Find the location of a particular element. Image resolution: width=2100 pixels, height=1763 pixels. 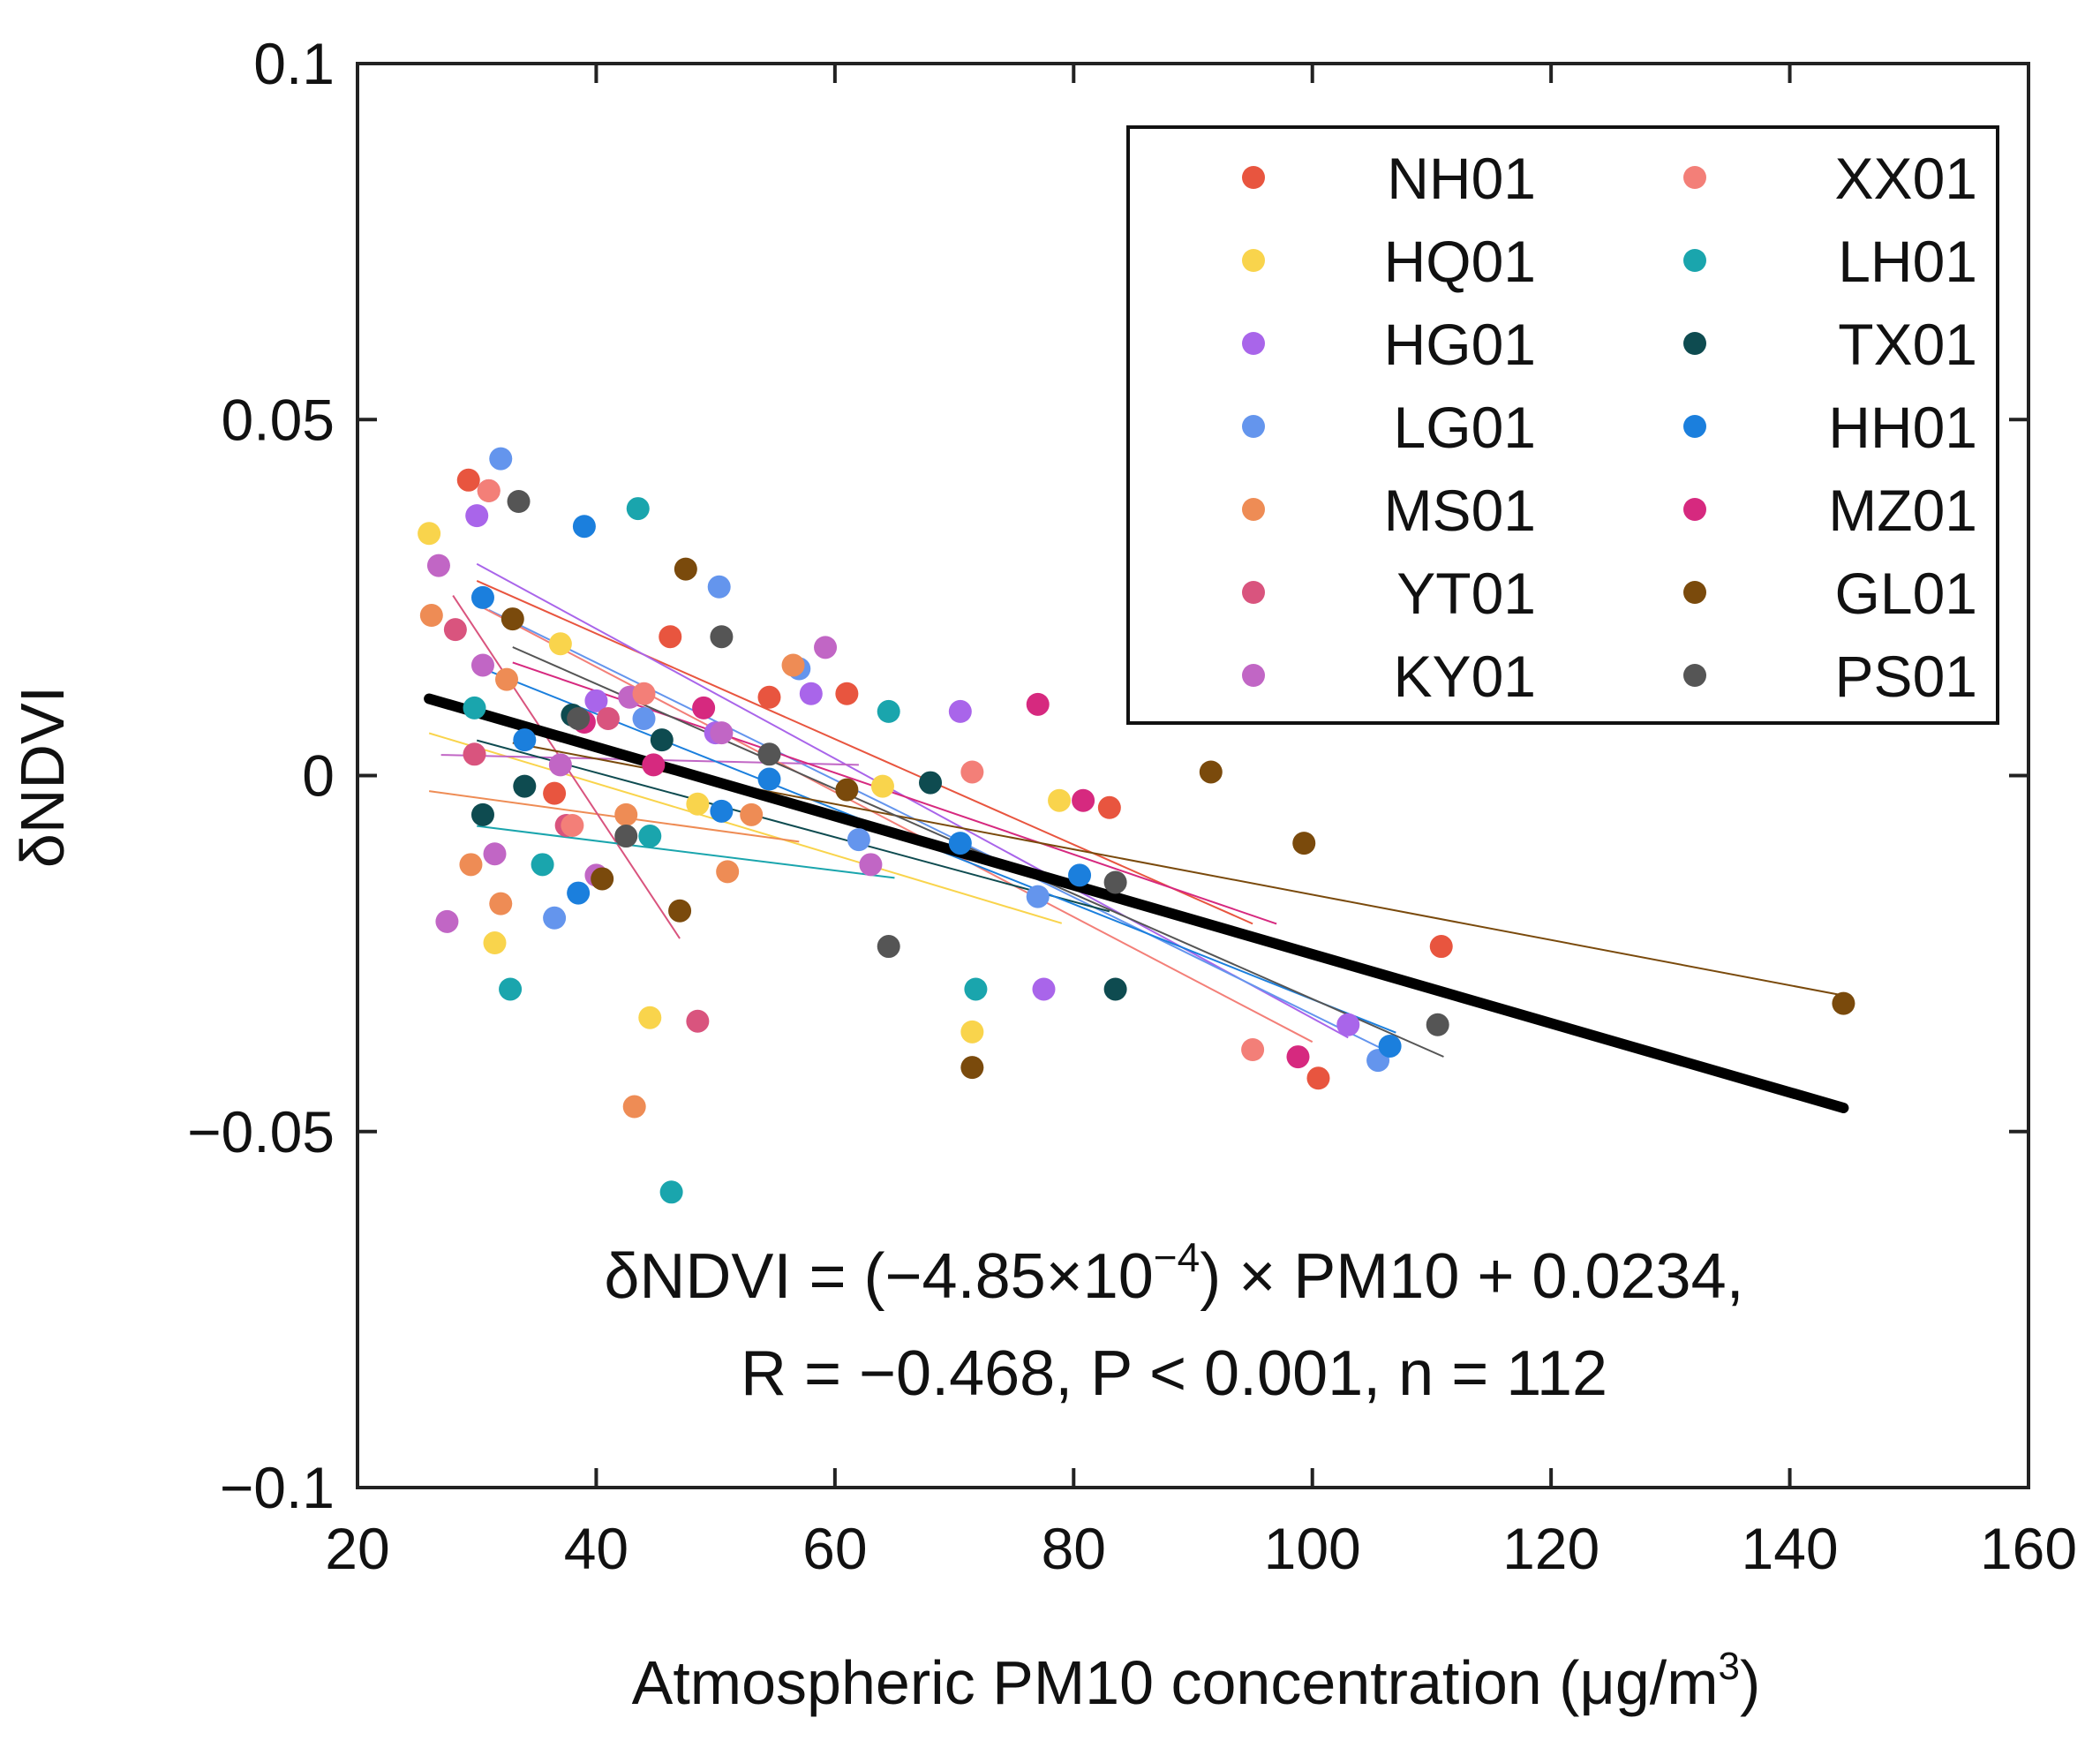

fit-line-xx01 is located at coordinates (894, 823).